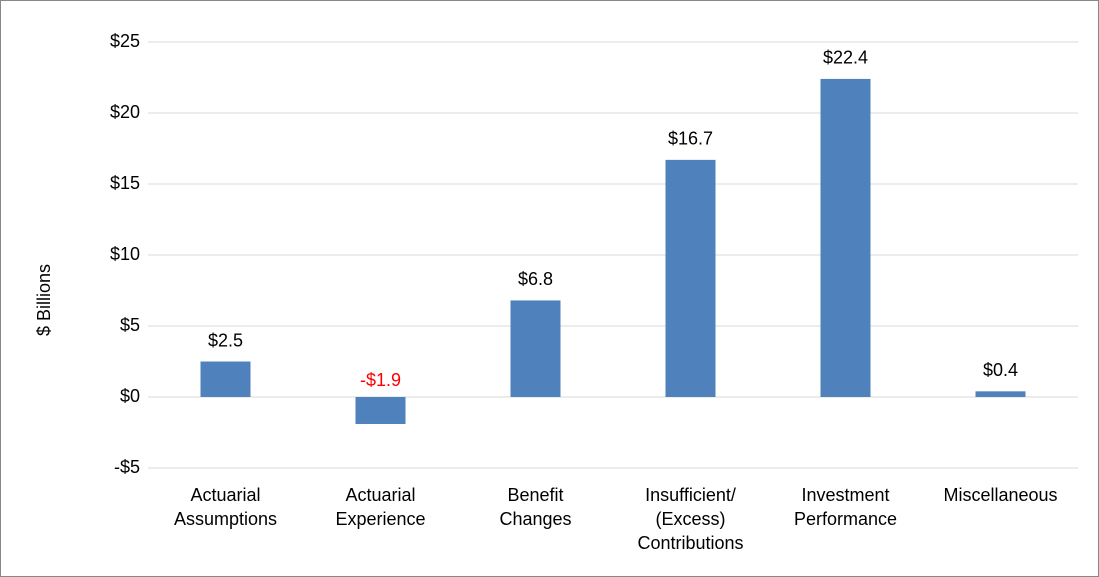  Describe the element at coordinates (130, 396) in the screenshot. I see `y-tick-label: $0` at that location.